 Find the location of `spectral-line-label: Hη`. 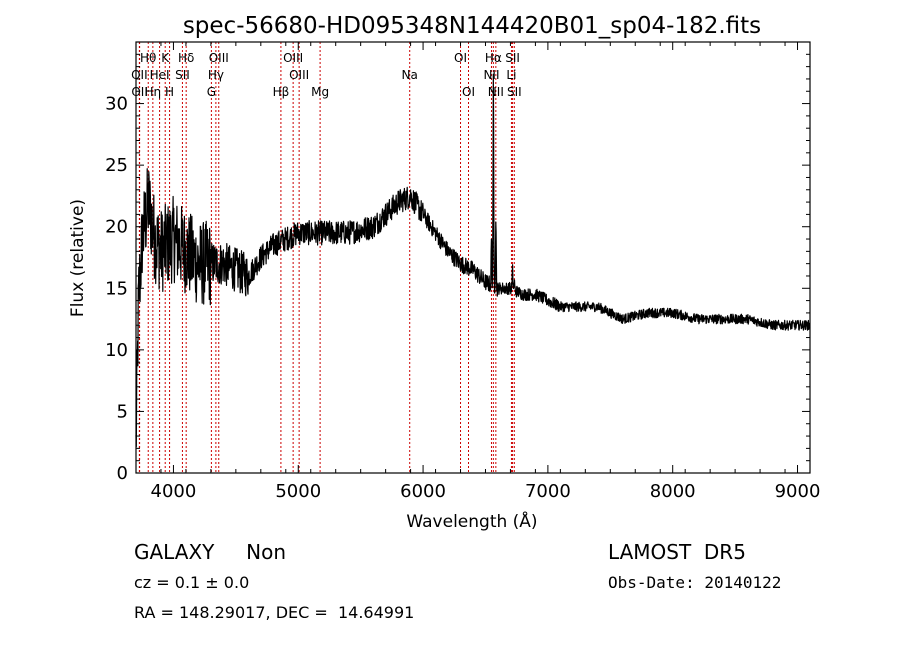

spectral-line-label: Hη is located at coordinates (153, 92).